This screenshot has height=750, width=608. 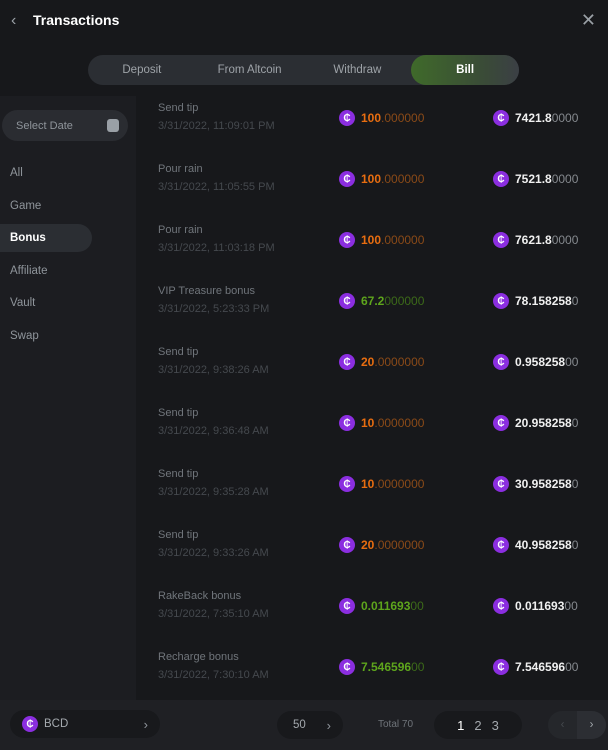 I want to click on sidebar-item-affiliate: Affiliate, so click(x=29, y=270).